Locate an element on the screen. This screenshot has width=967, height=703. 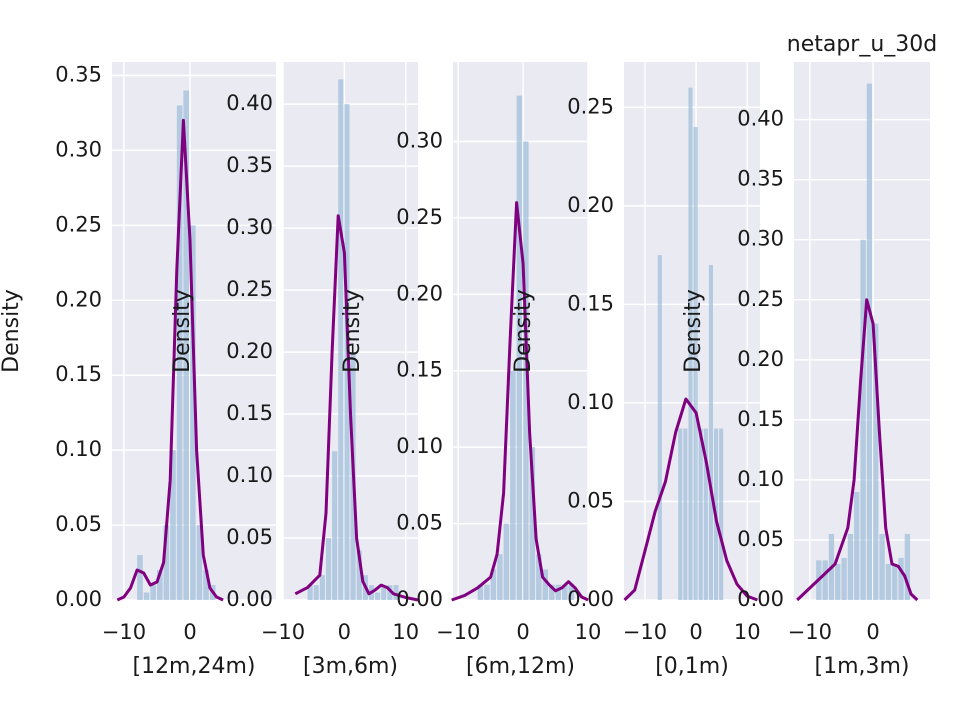
y-tick-label: 0.40 is located at coordinates (760, 119).